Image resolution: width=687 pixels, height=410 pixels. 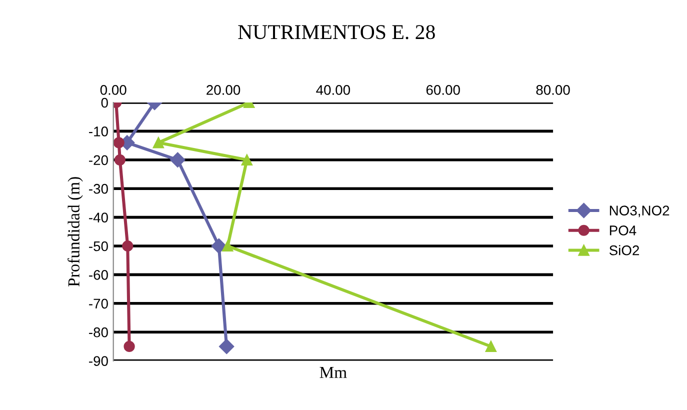 I want to click on x-axis-title: Mm, so click(x=333, y=372).